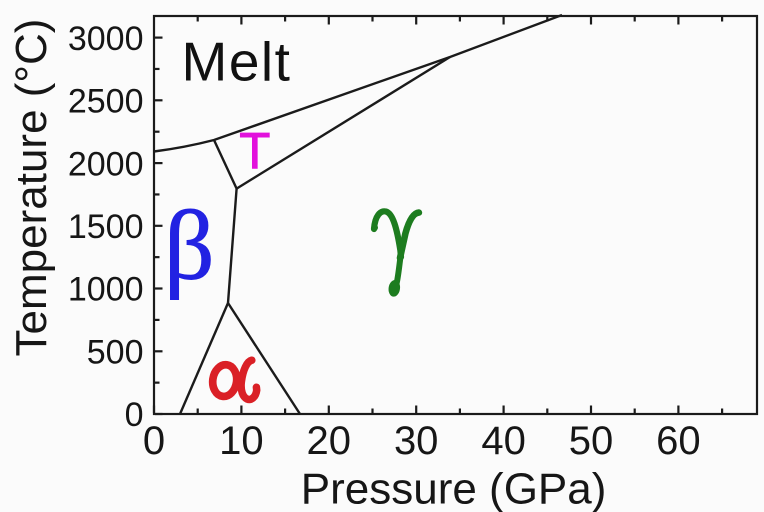  I want to click on svg-text: T, so click(254, 151).